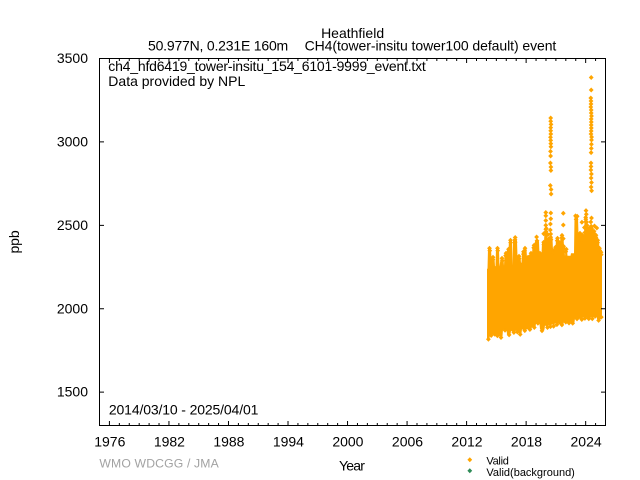 The image size is (640, 480). What do you see at coordinates (586, 442) in the screenshot?
I see `svg-text: 2024` at bounding box center [586, 442].